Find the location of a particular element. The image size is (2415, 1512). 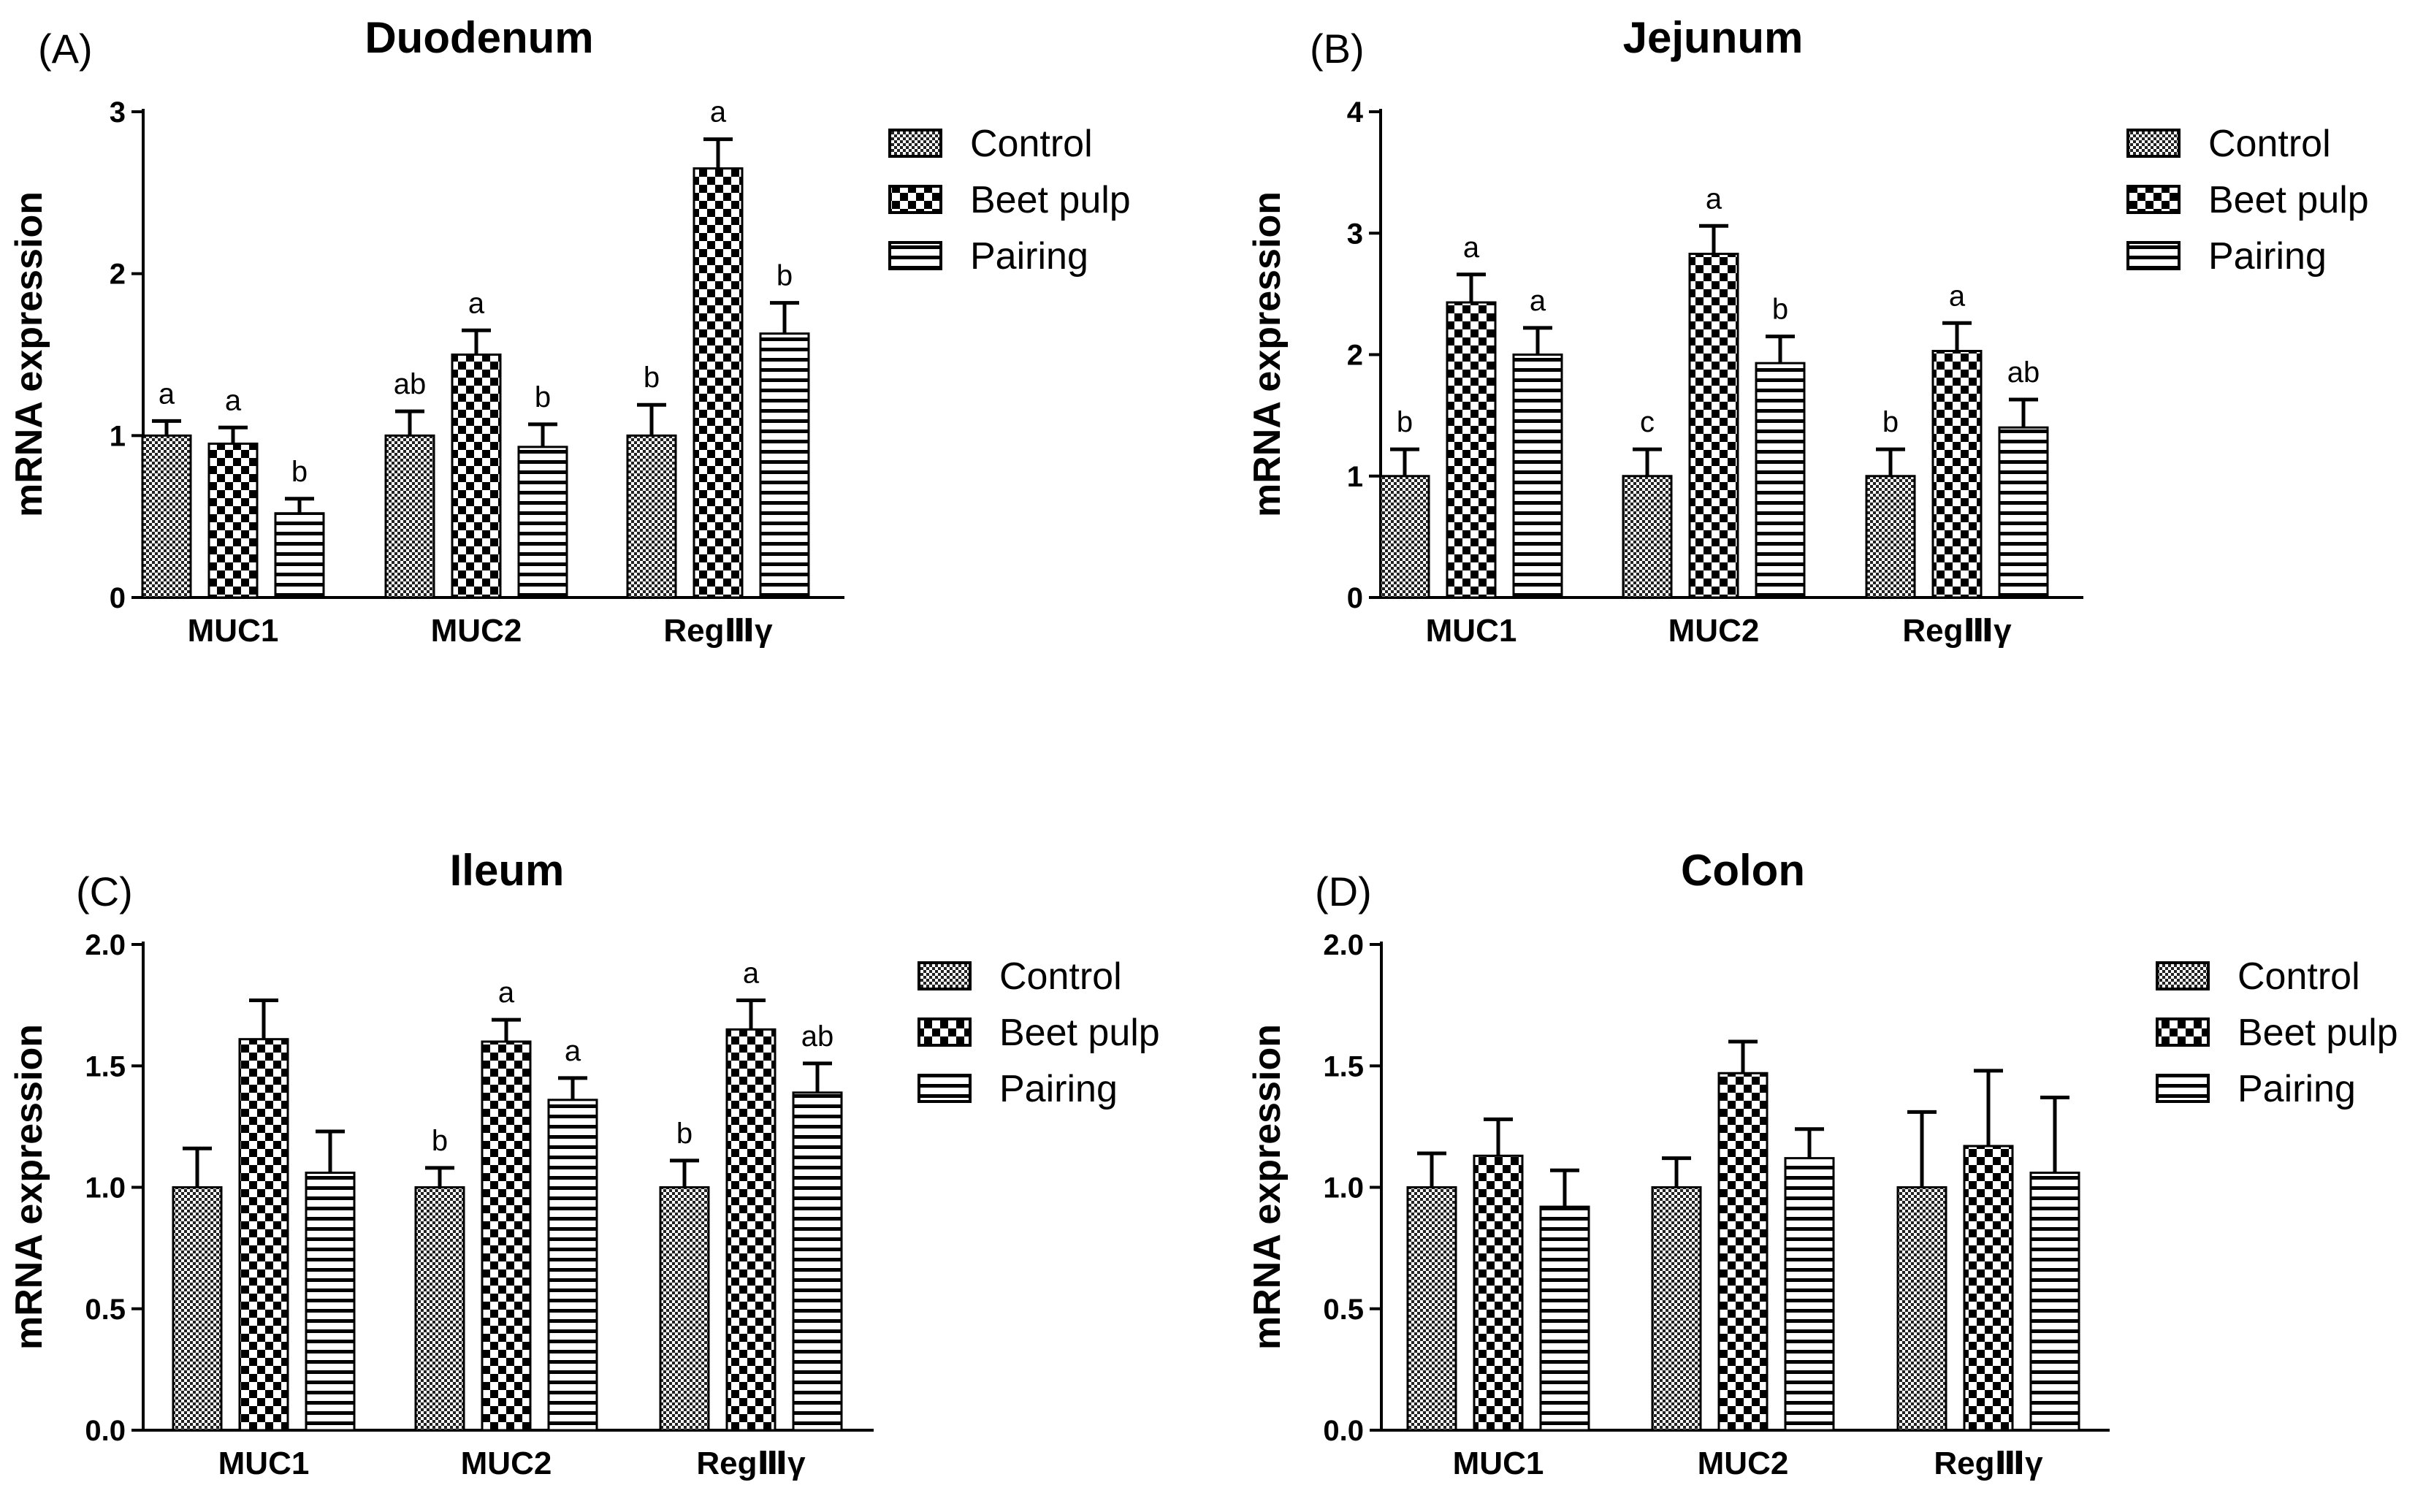

panel-title: Jejunum is located at coordinates (1713, 37).